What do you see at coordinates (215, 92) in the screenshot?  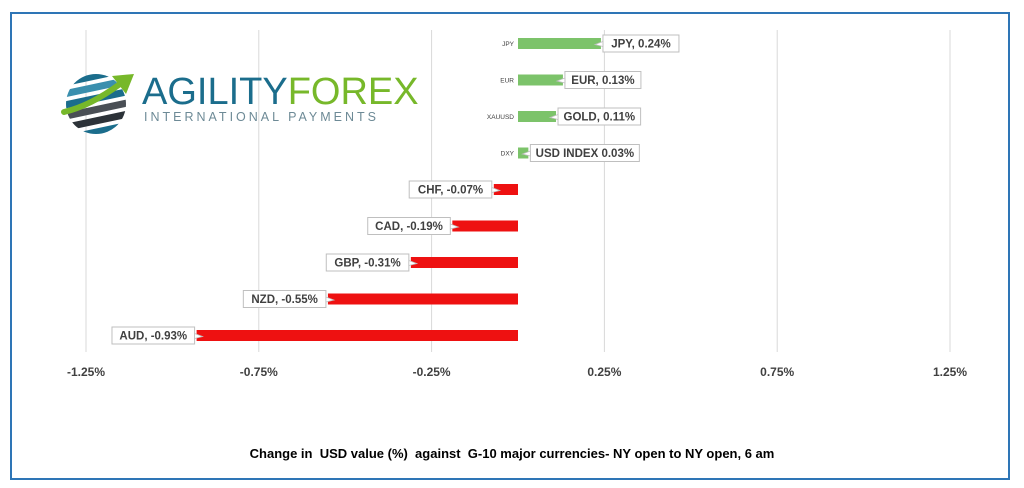 I see `logo-word-agility: AGILITY` at bounding box center [215, 92].